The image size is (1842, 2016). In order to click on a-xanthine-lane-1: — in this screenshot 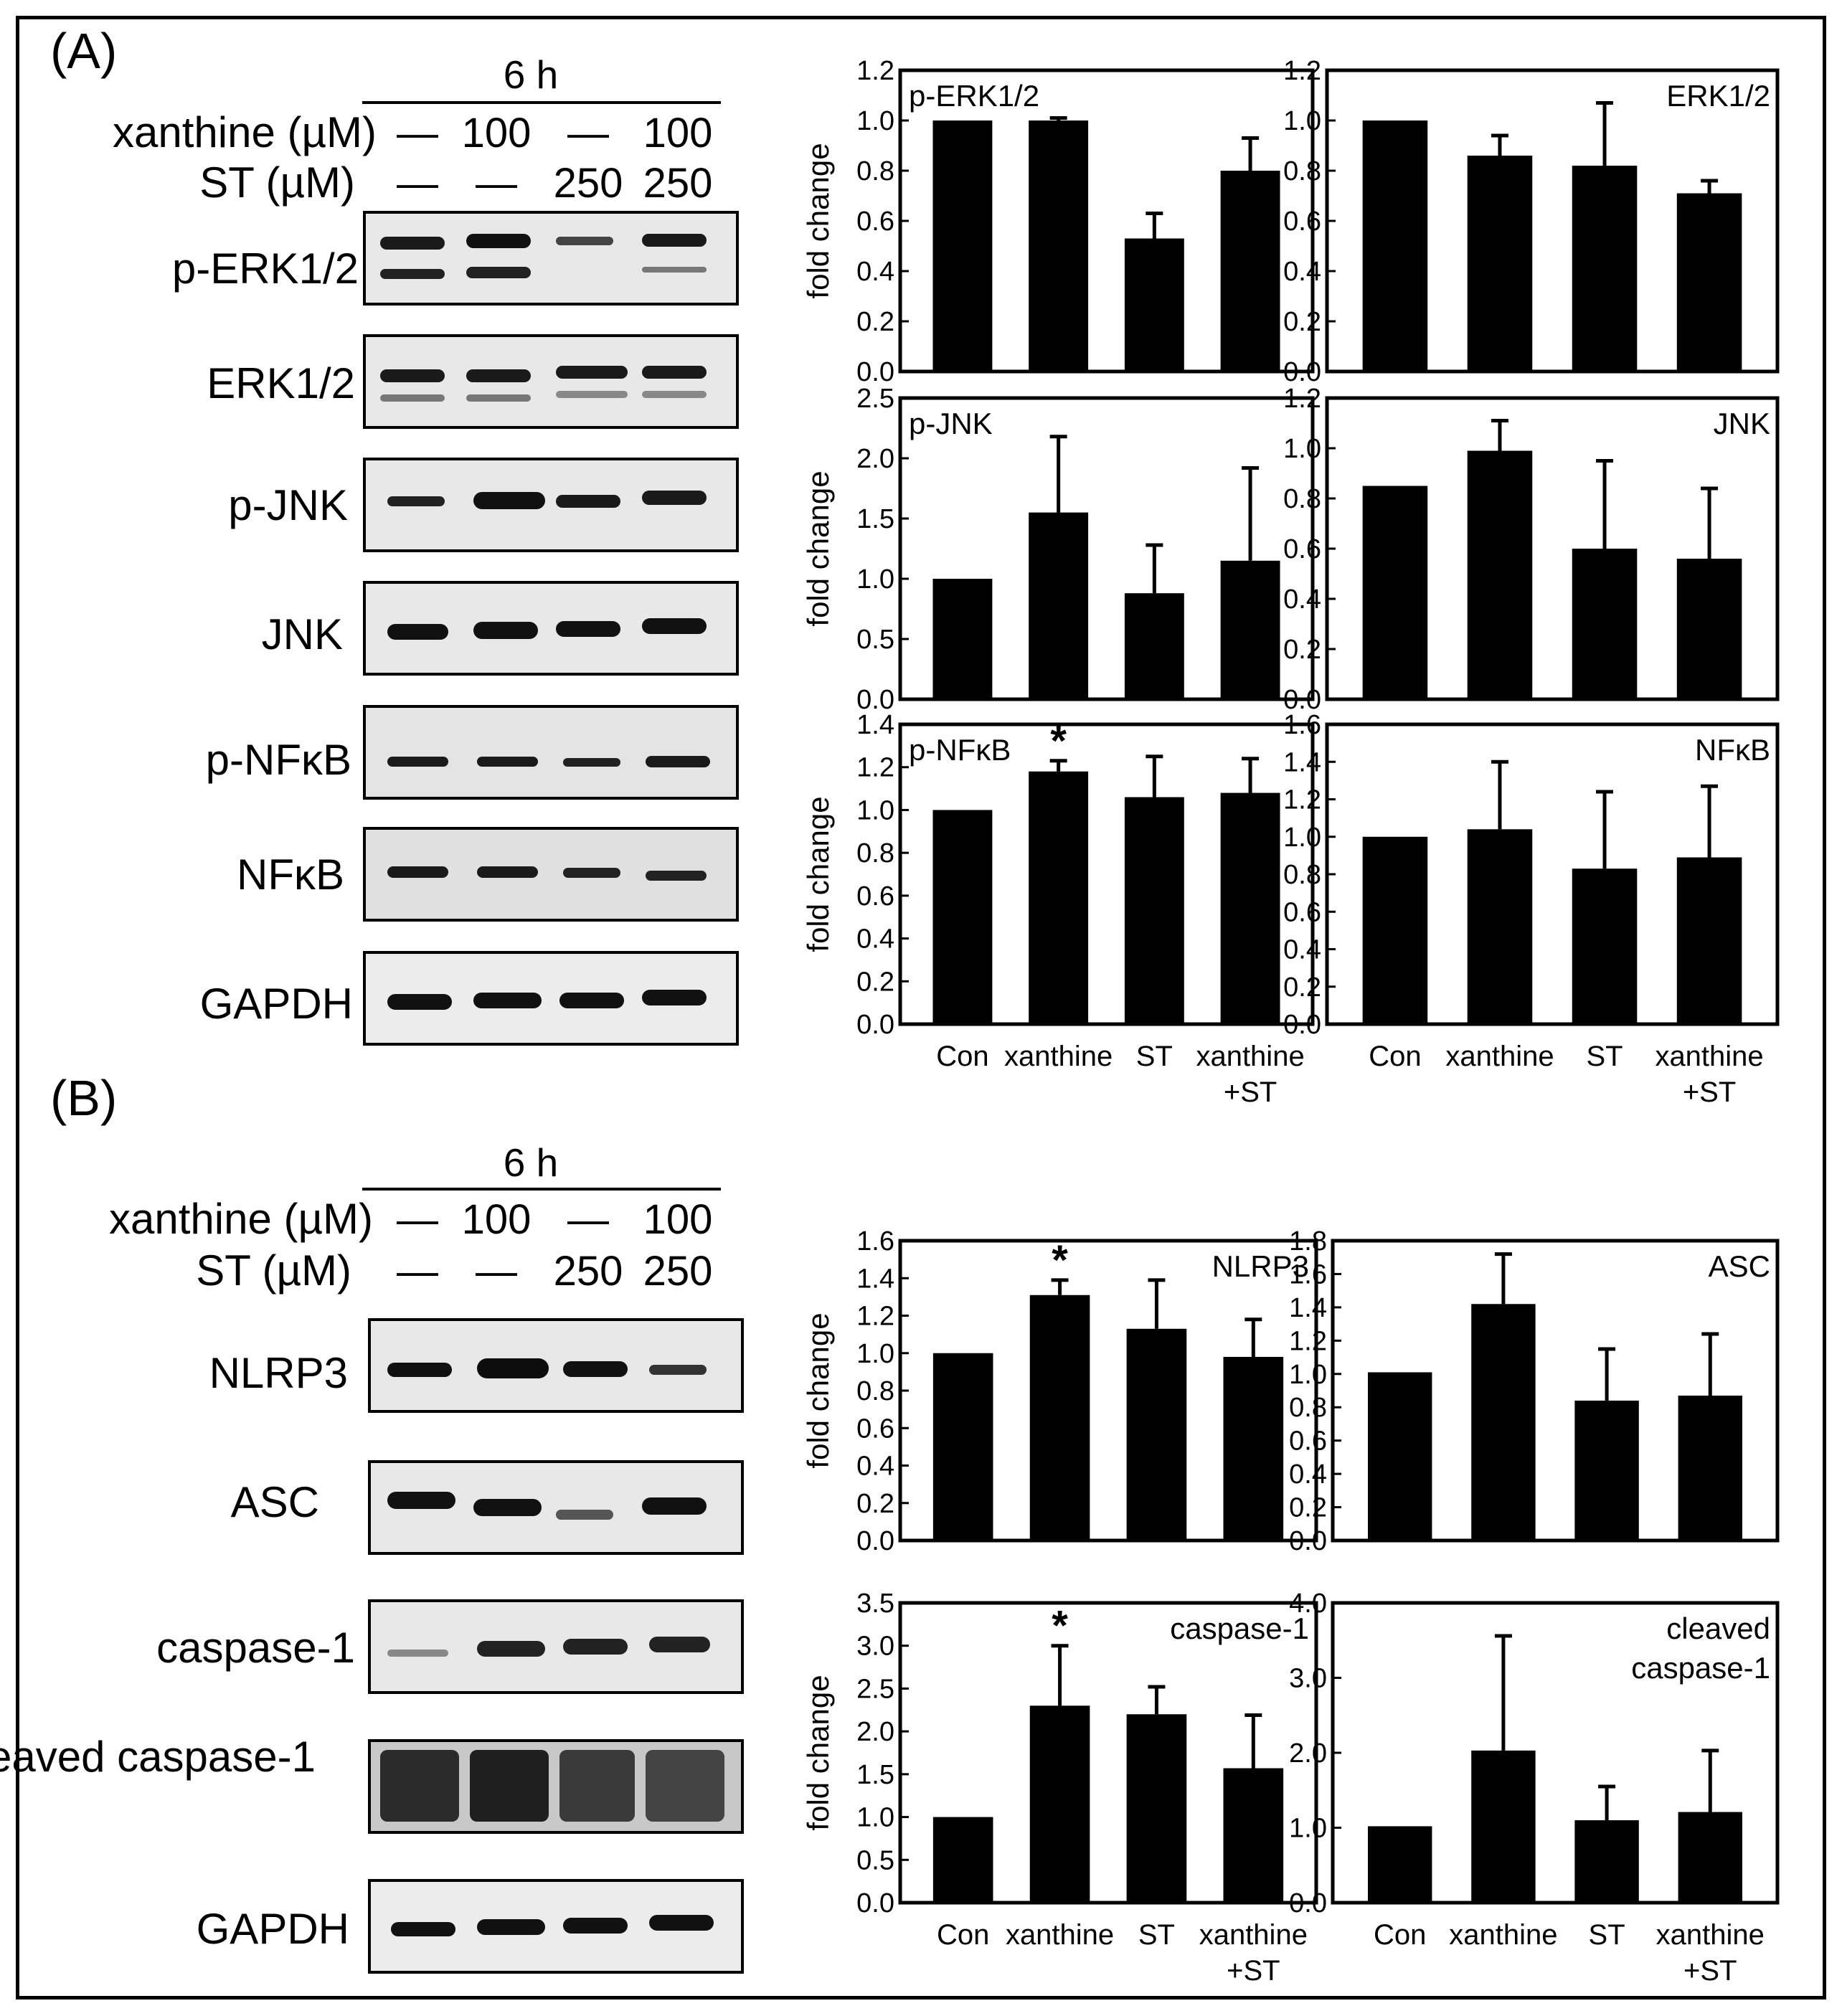, I will do `click(418, 133)`.